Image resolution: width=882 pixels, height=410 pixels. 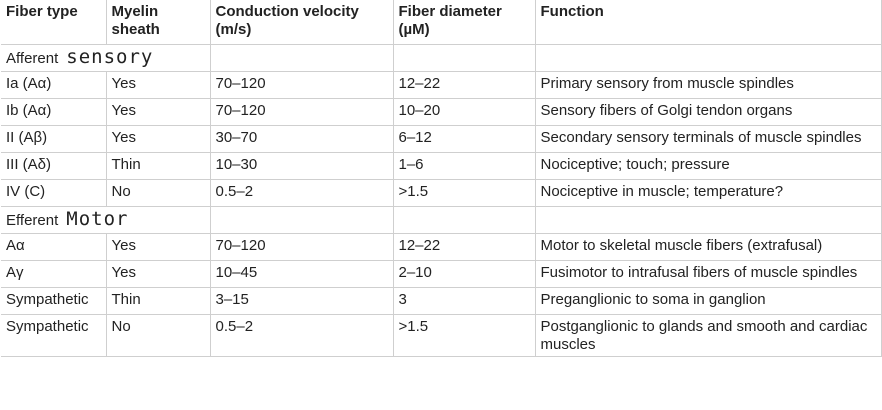 I want to click on table-row: Afferent sensory, so click(x=441, y=58).